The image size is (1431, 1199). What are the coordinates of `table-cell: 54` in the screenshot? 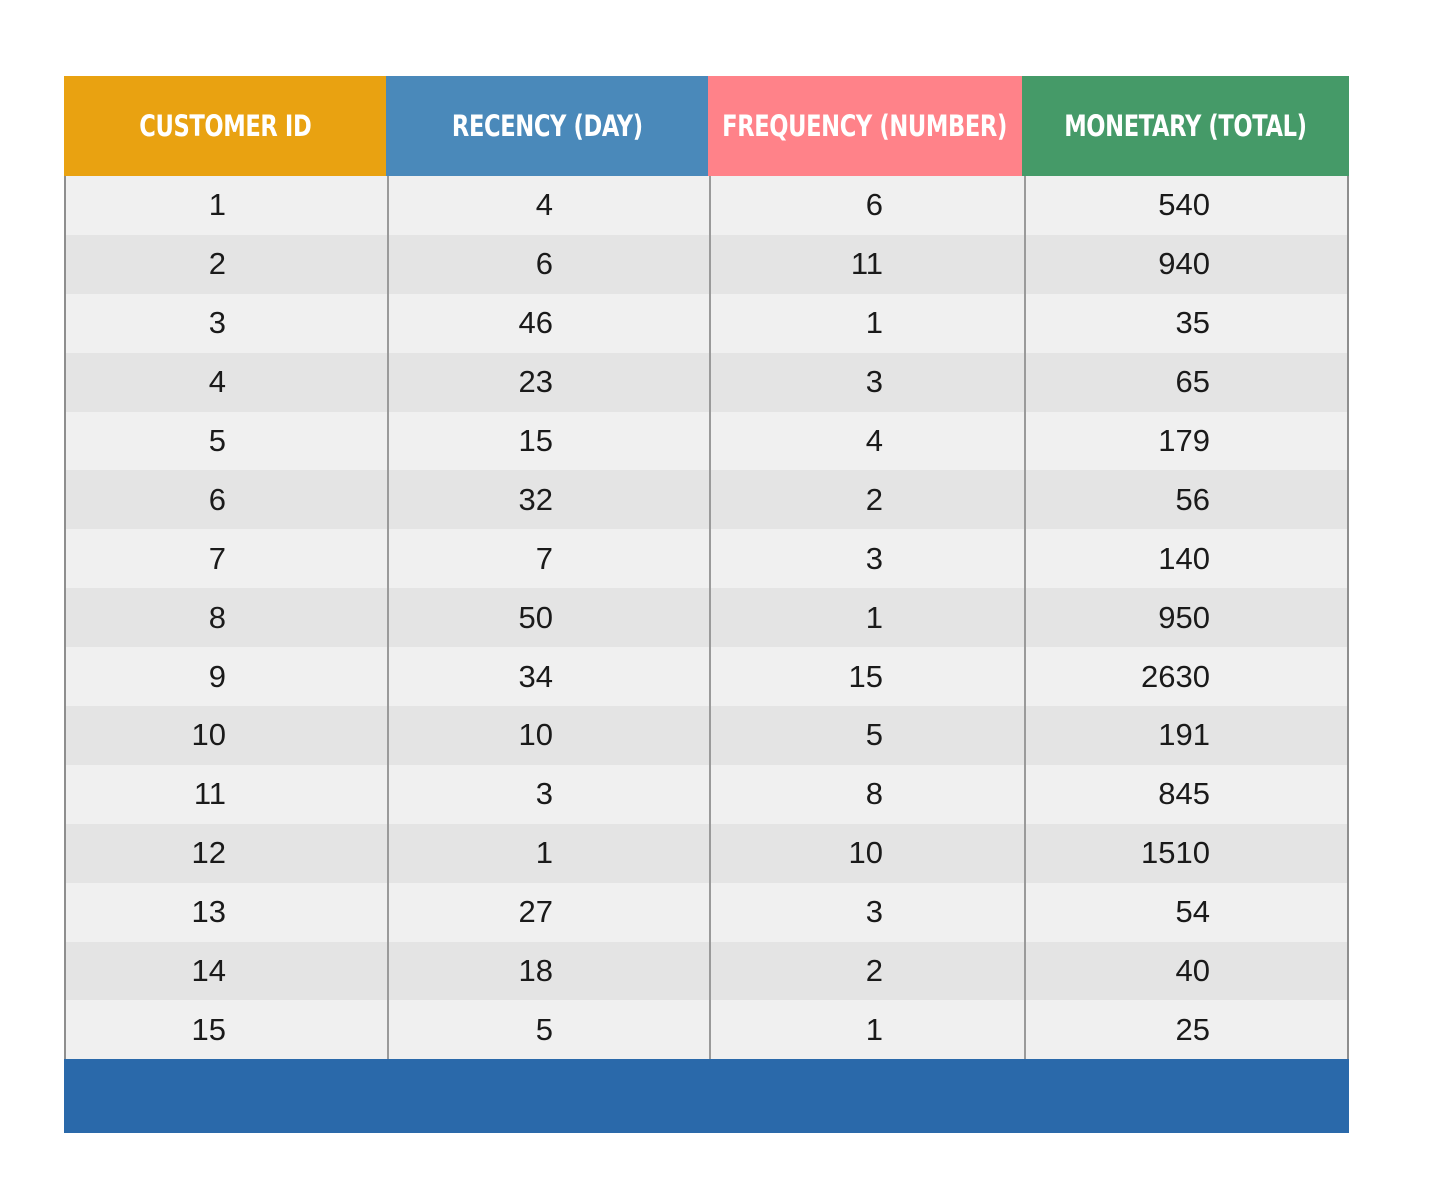 It's located at (1185, 912).